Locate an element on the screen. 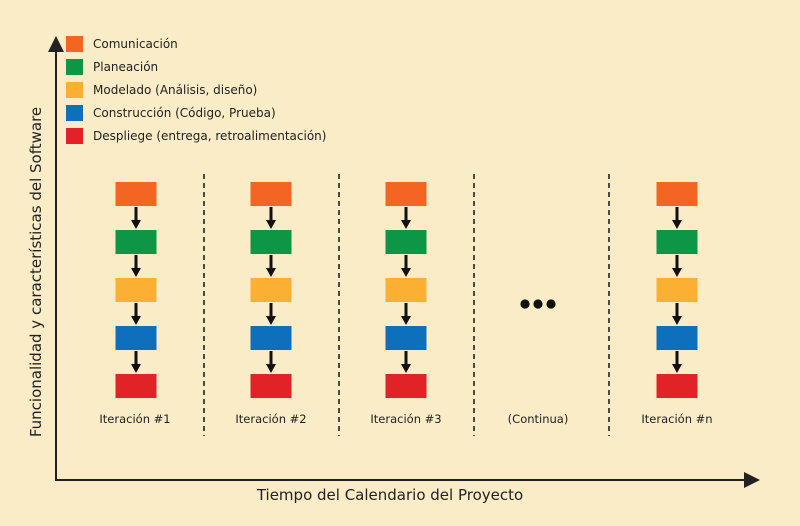  legend-item-despliegue: Despliege (entrega, retroalimentación) is located at coordinates (196, 135).